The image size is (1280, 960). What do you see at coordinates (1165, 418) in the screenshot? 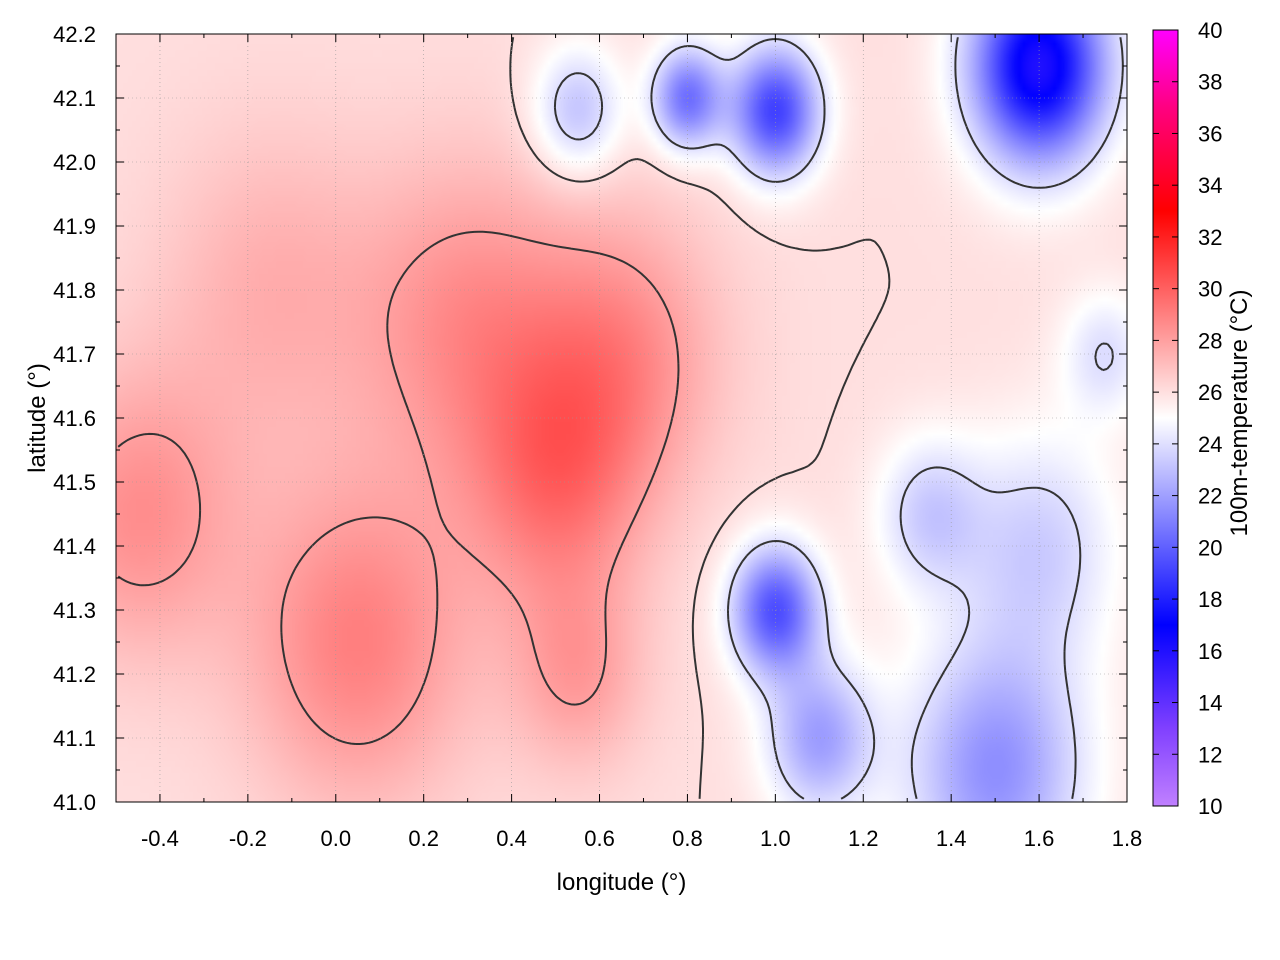
I see `colorbar-gradient` at bounding box center [1165, 418].